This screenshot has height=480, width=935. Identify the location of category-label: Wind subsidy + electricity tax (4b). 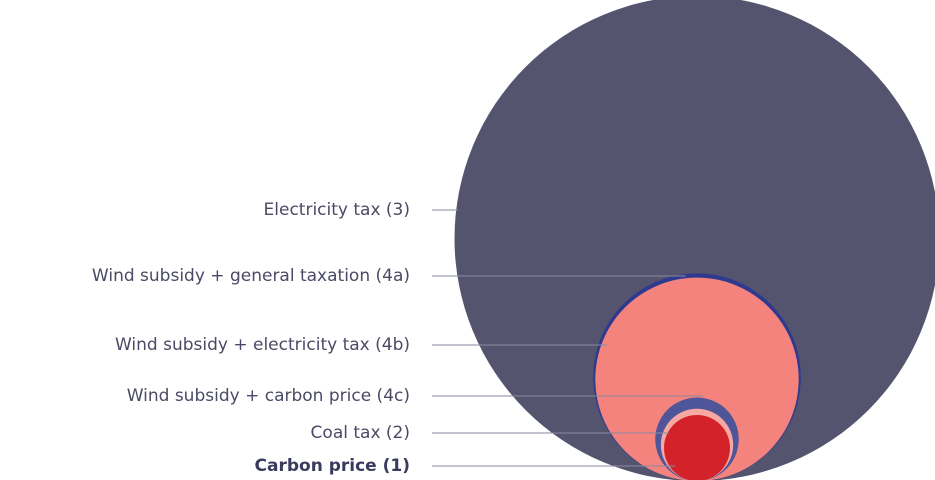
(262, 345).